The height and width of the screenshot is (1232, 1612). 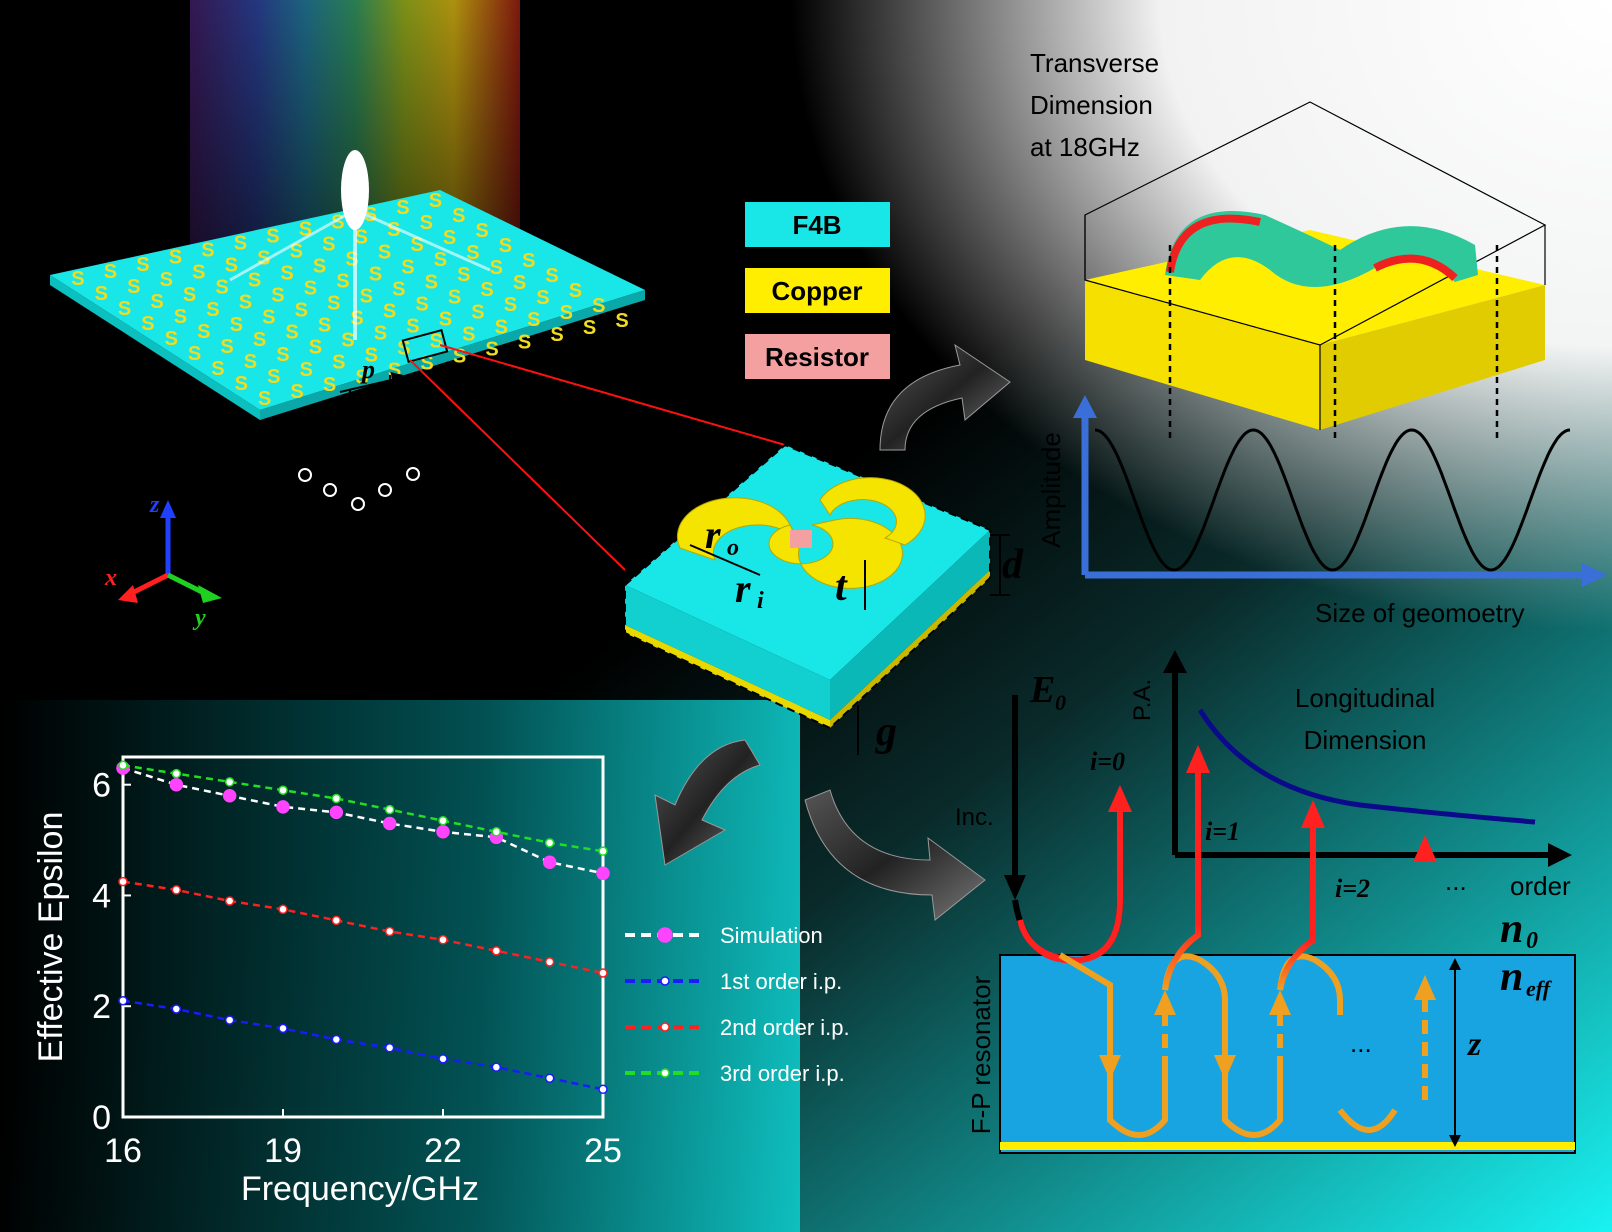 I want to click on legend-f4b-label: F4B, so click(x=816, y=225).